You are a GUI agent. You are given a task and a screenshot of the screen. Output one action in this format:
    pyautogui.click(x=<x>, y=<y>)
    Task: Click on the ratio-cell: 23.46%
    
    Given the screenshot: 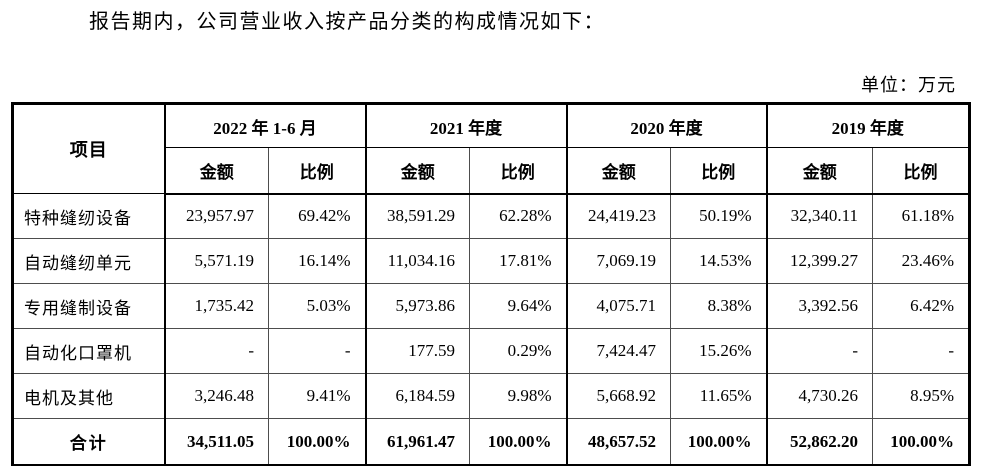 What is the action you would take?
    pyautogui.click(x=921, y=261)
    